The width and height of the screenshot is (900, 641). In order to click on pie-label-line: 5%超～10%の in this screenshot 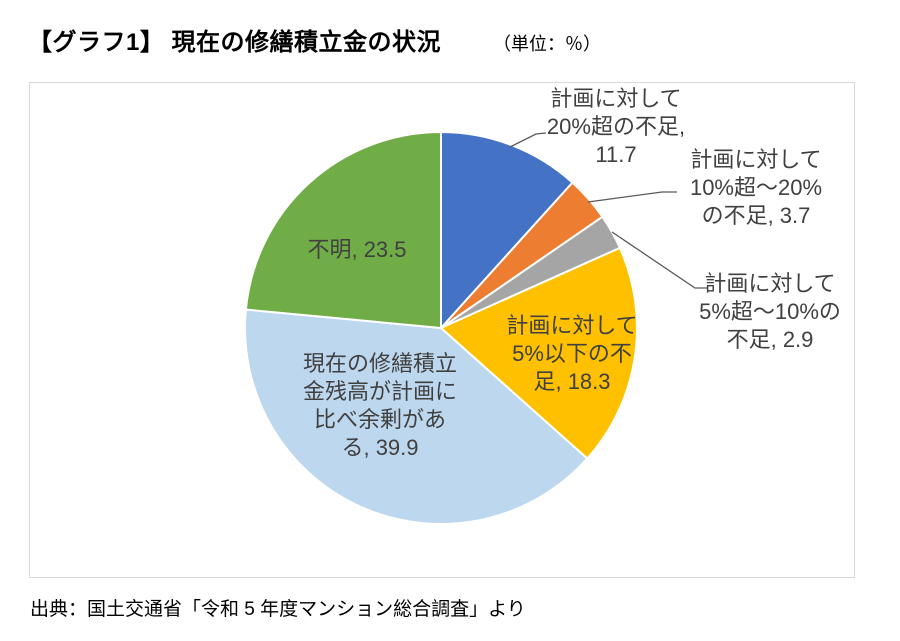, I will do `click(770, 311)`.